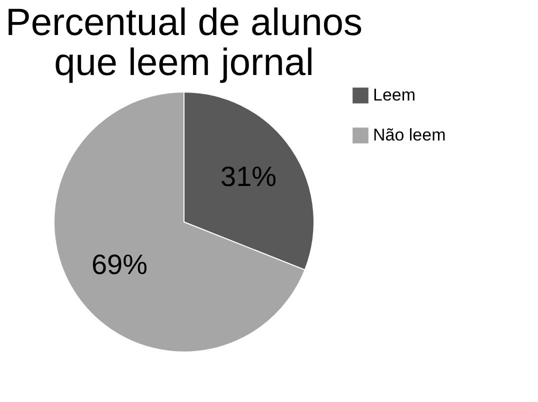 This screenshot has height=402, width=538. Describe the element at coordinates (184, 63) in the screenshot. I see `text: que leem jornal` at that location.